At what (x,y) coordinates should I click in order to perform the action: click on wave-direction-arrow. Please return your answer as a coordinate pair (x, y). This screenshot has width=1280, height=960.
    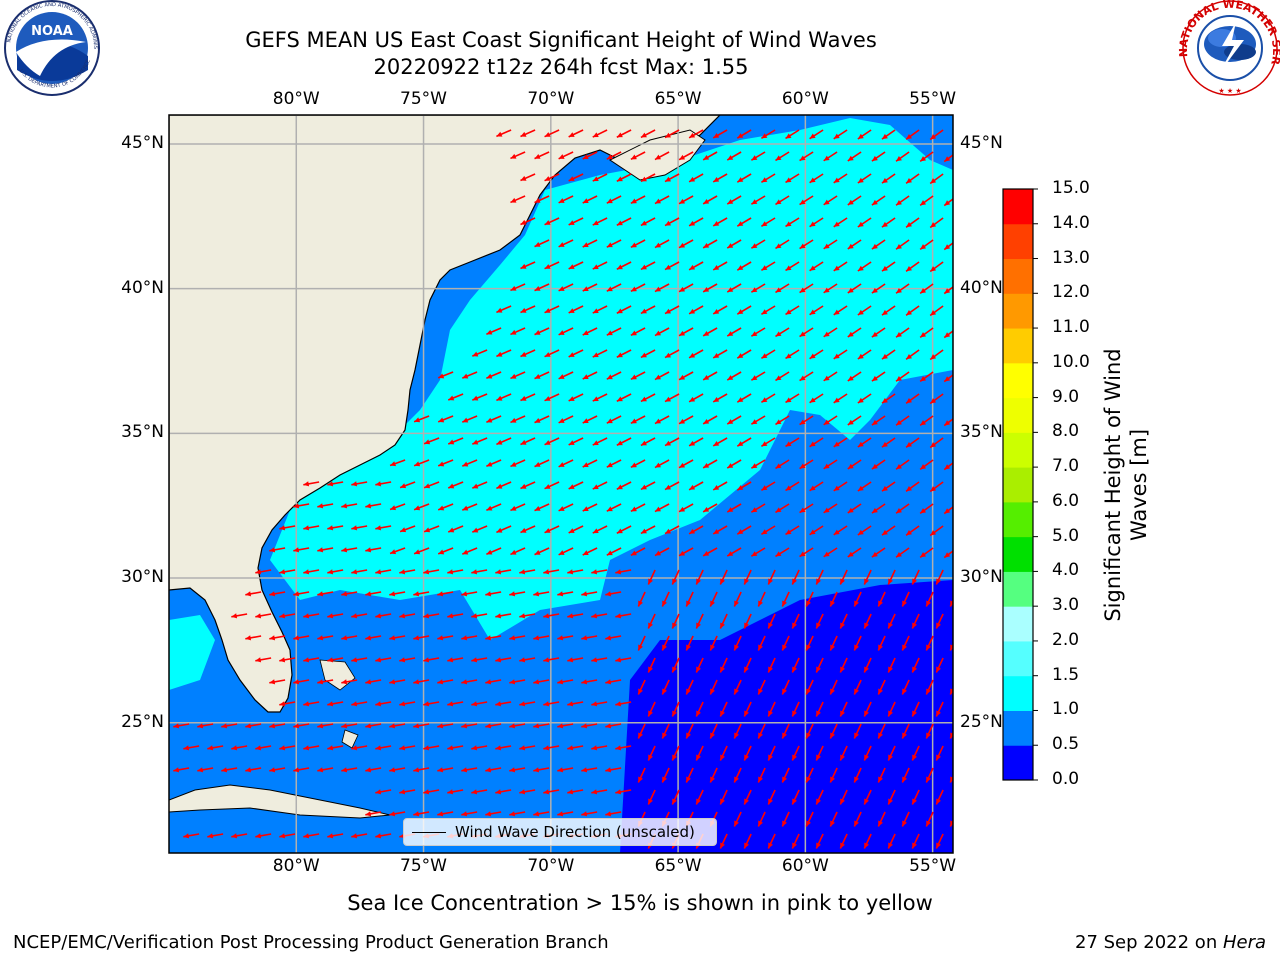
    Looking at the image, I should click on (960, 531).